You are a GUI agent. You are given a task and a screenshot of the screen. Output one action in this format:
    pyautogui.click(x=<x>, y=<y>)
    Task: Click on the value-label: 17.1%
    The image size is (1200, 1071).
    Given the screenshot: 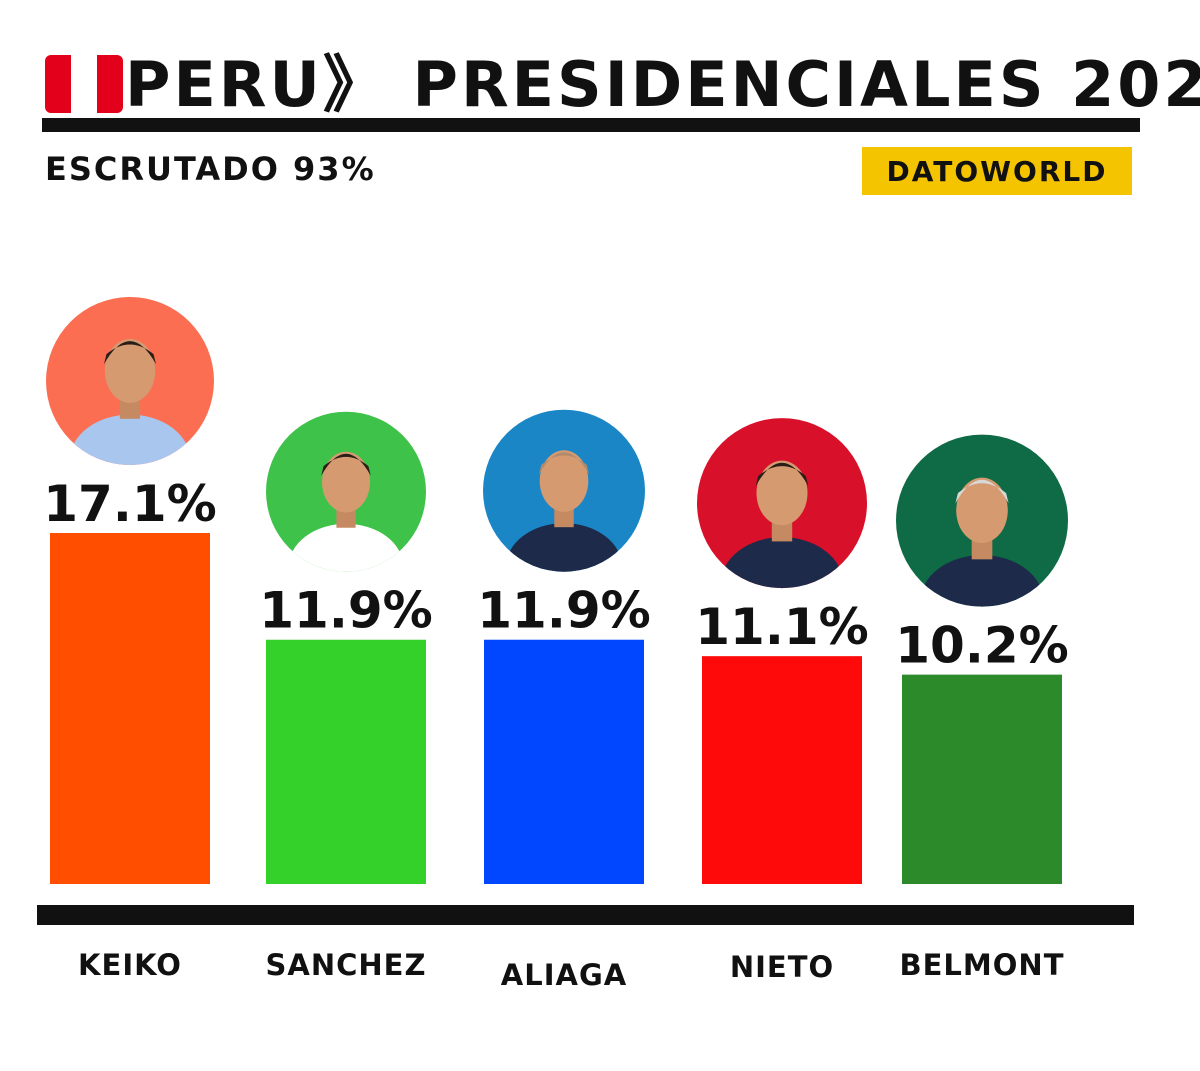 What is the action you would take?
    pyautogui.click(x=129, y=504)
    